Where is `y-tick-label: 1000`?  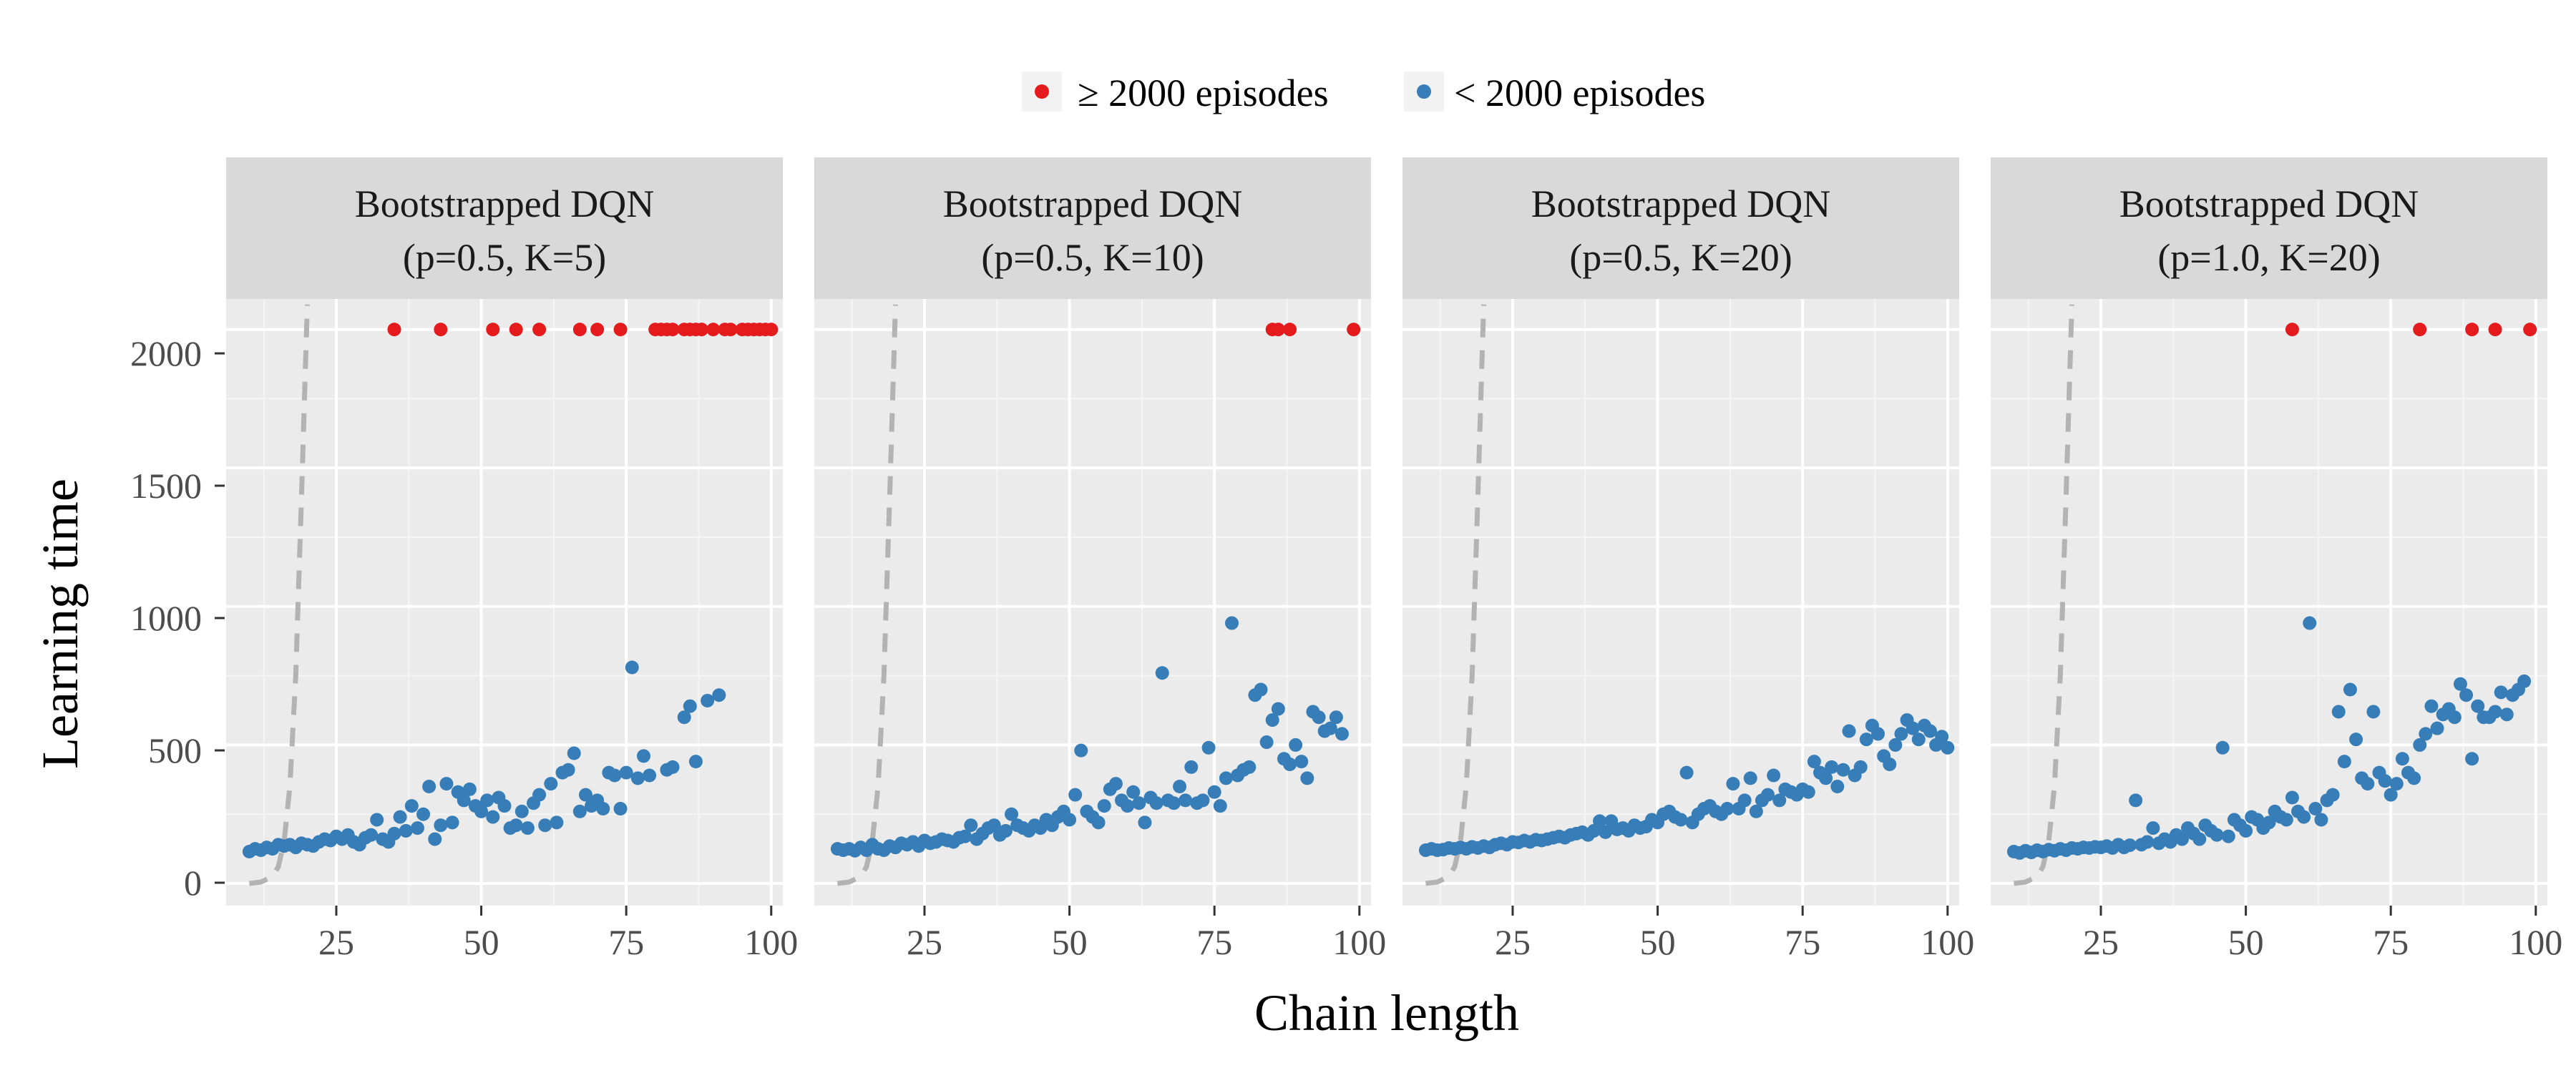 y-tick-label: 1000 is located at coordinates (166, 618).